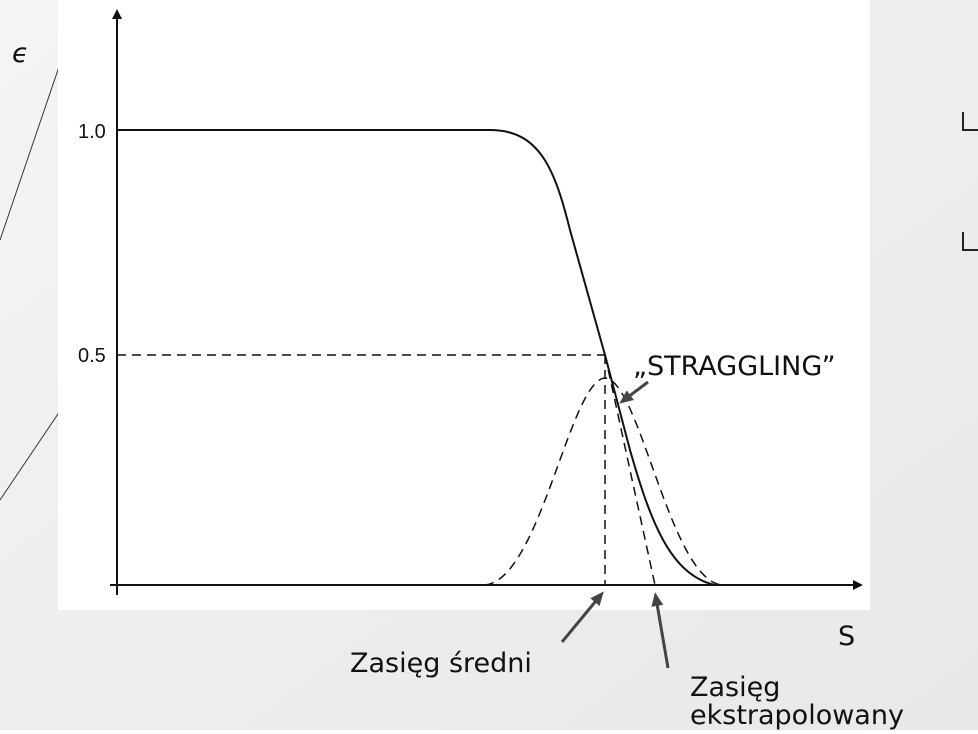  What do you see at coordinates (92, 356) in the screenshot?
I see `tick-label: 0.5` at bounding box center [92, 356].